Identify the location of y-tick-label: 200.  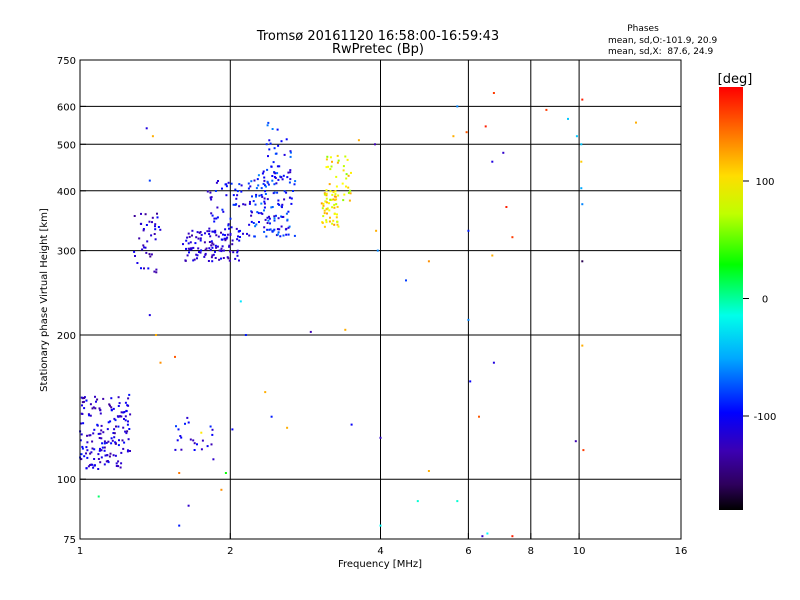
(66, 336).